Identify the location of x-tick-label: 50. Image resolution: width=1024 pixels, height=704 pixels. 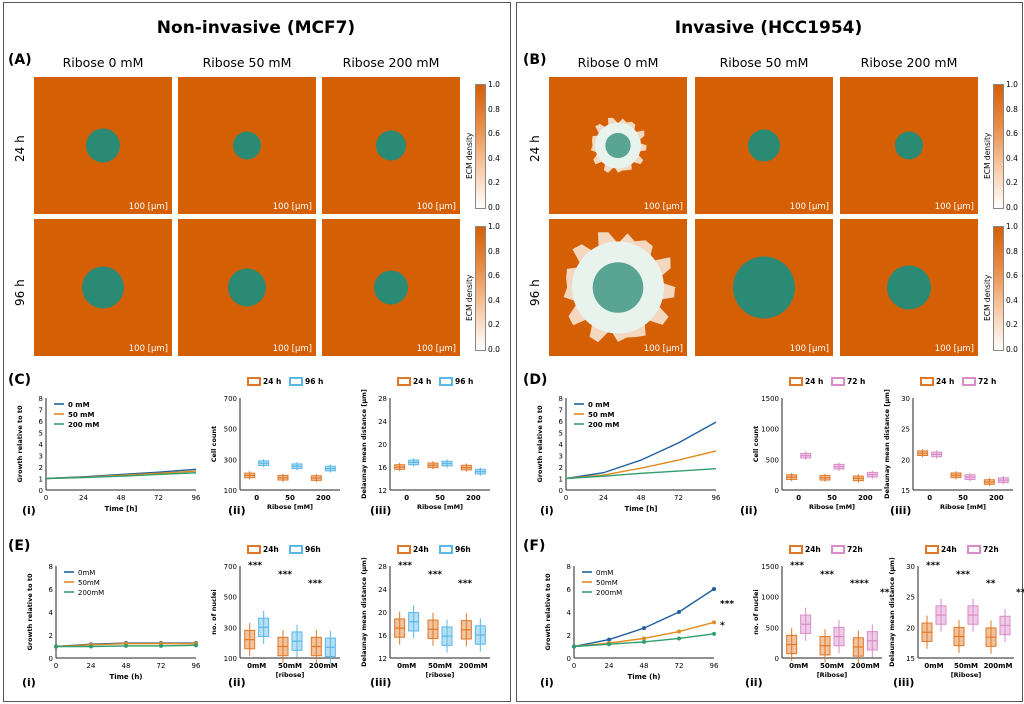
(440, 498).